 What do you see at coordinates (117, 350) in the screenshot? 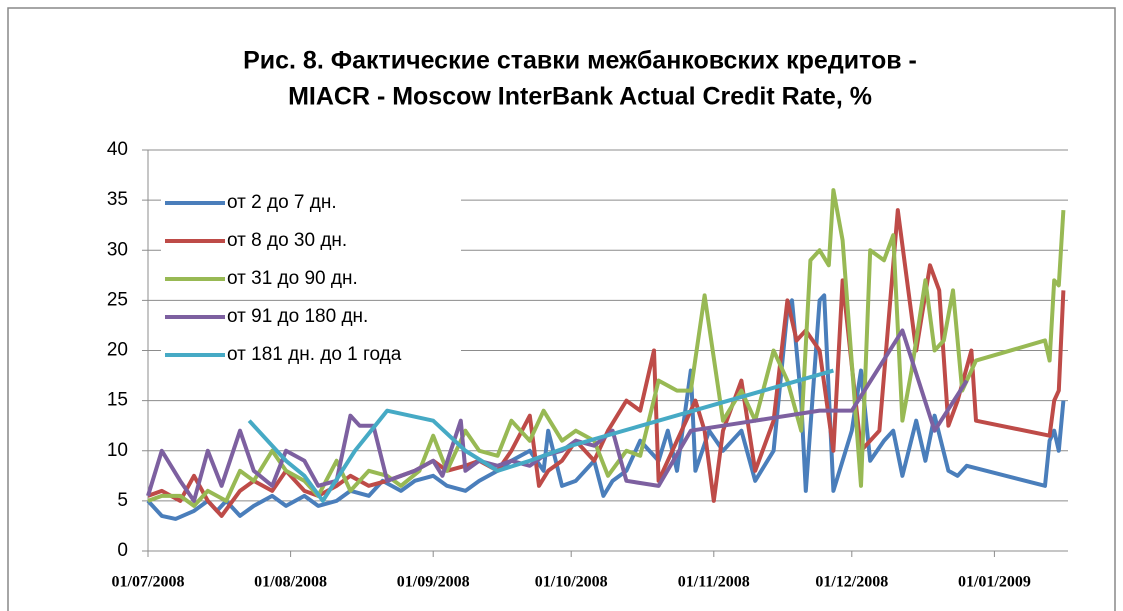
I see `y-tick-label: 20` at bounding box center [117, 350].